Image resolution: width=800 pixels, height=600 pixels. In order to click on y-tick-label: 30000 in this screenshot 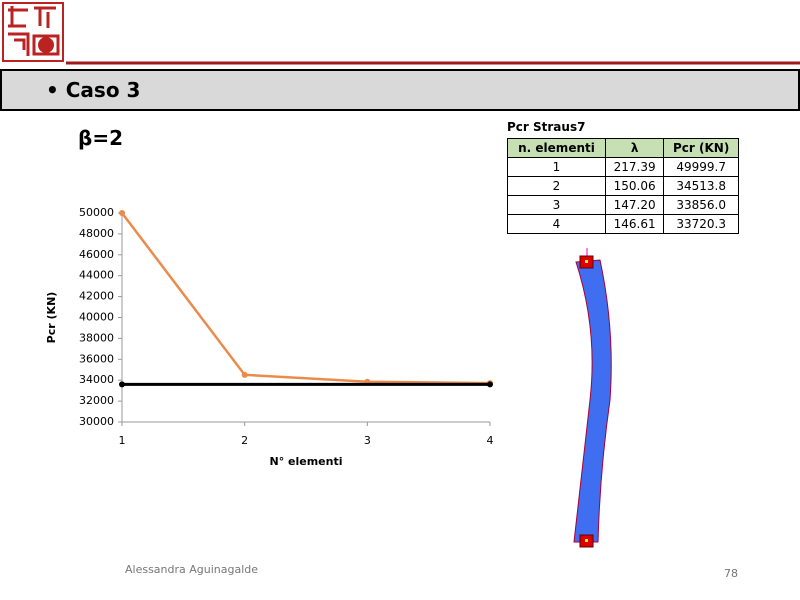, I will do `click(96, 421)`.